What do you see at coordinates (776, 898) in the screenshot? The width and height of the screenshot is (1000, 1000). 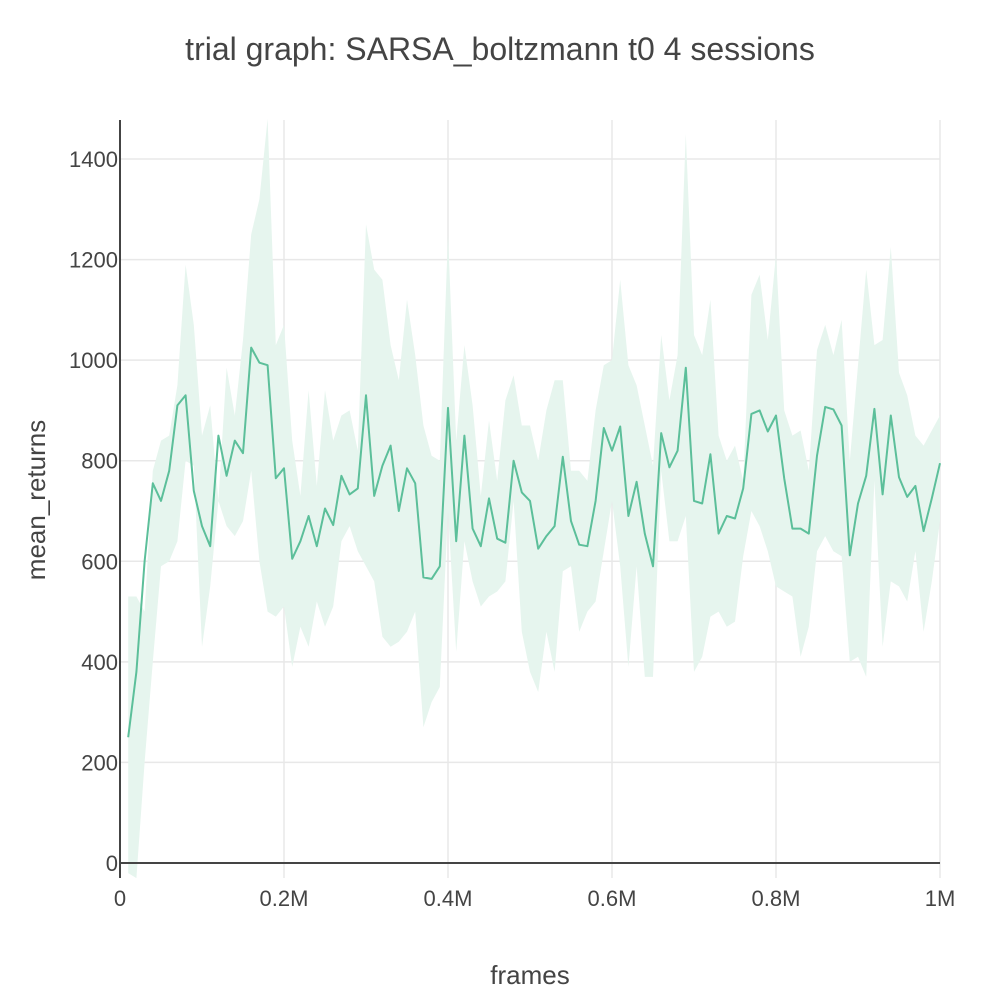 I see `x-tick-label: 0.8M` at bounding box center [776, 898].